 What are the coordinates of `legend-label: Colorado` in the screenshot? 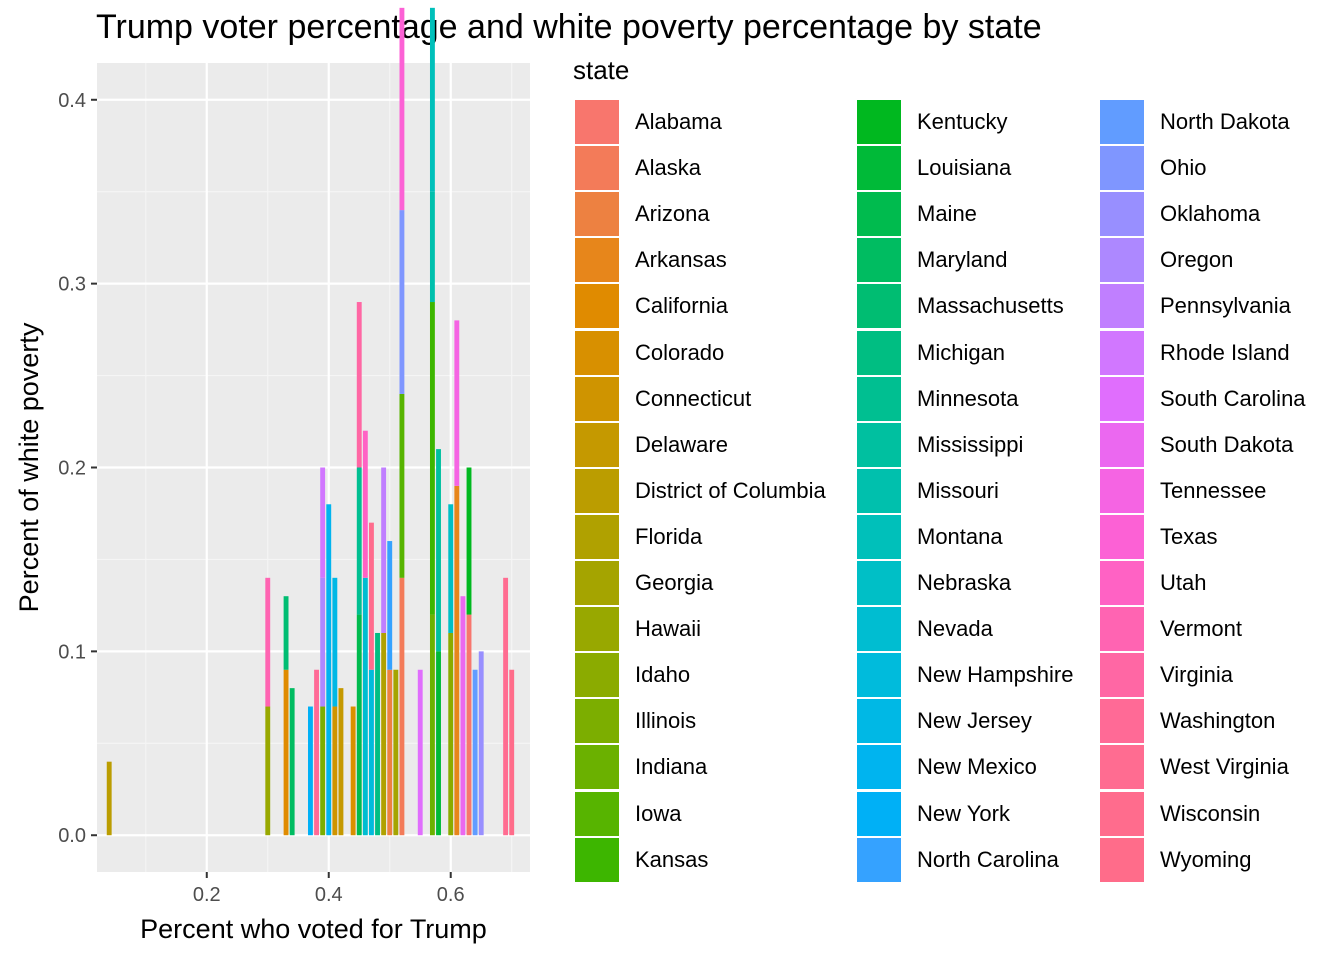 It's located at (680, 352).